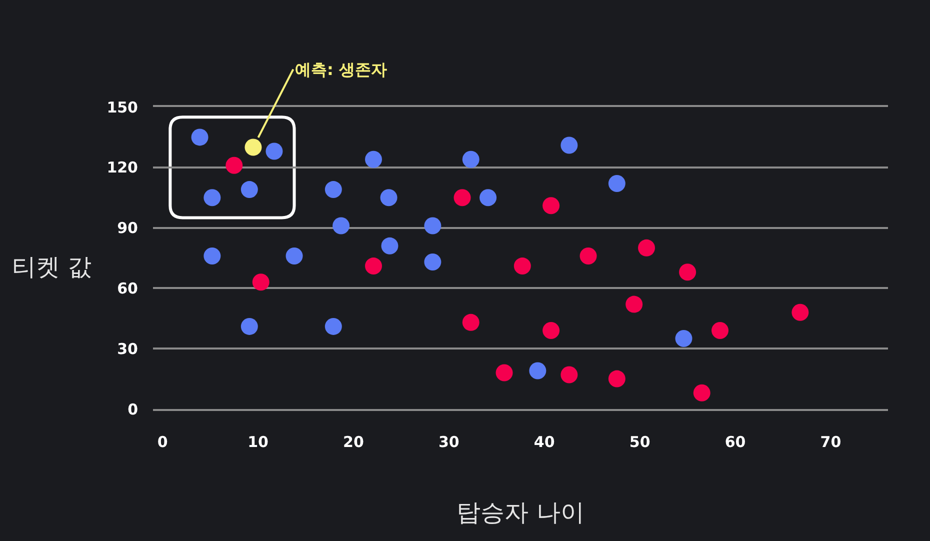 The height and width of the screenshot is (541, 930). Describe the element at coordinates (831, 441) in the screenshot. I see `x-tick-label: 70` at that location.